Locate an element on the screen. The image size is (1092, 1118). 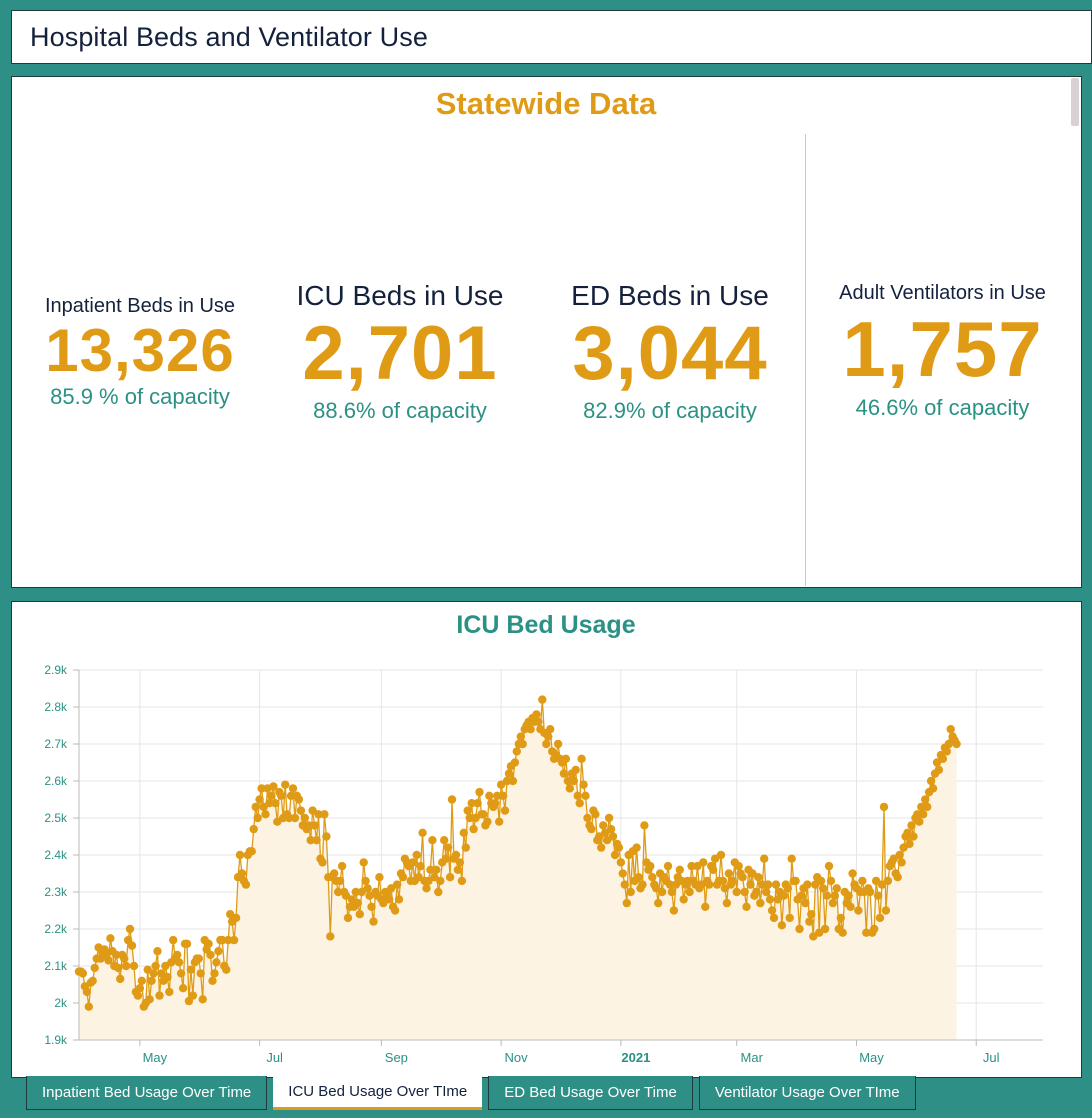
y-tick-label: 1.9k is located at coordinates (56, 1040).